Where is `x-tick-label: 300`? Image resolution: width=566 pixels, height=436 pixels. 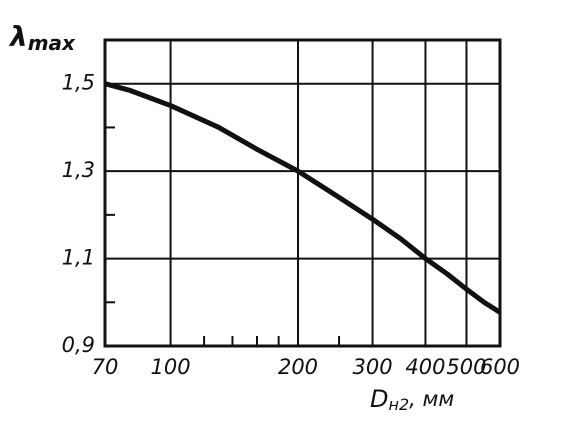 x-tick-label: 300 is located at coordinates (373, 367).